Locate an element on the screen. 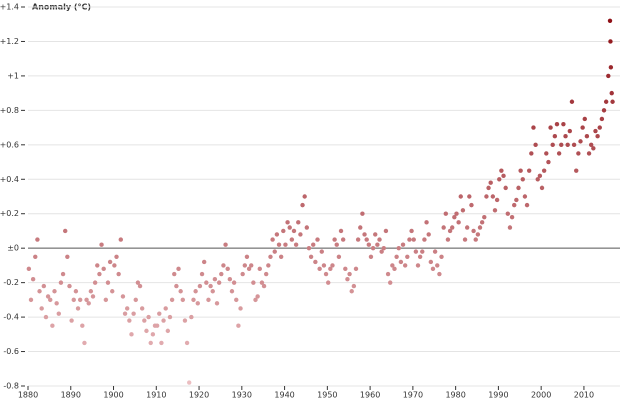  y-tick-label: ±0 is located at coordinates (13, 248).